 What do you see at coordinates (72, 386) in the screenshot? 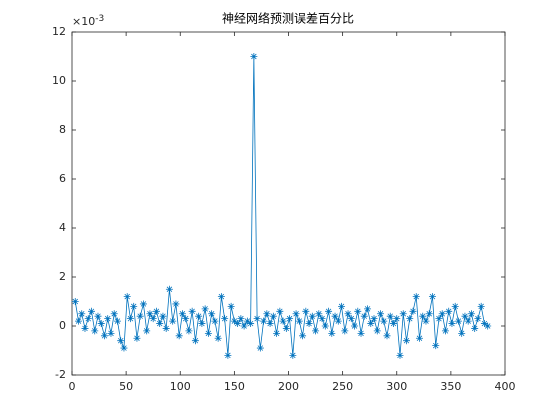
I see `x-tick-label: 0` at bounding box center [72, 386].